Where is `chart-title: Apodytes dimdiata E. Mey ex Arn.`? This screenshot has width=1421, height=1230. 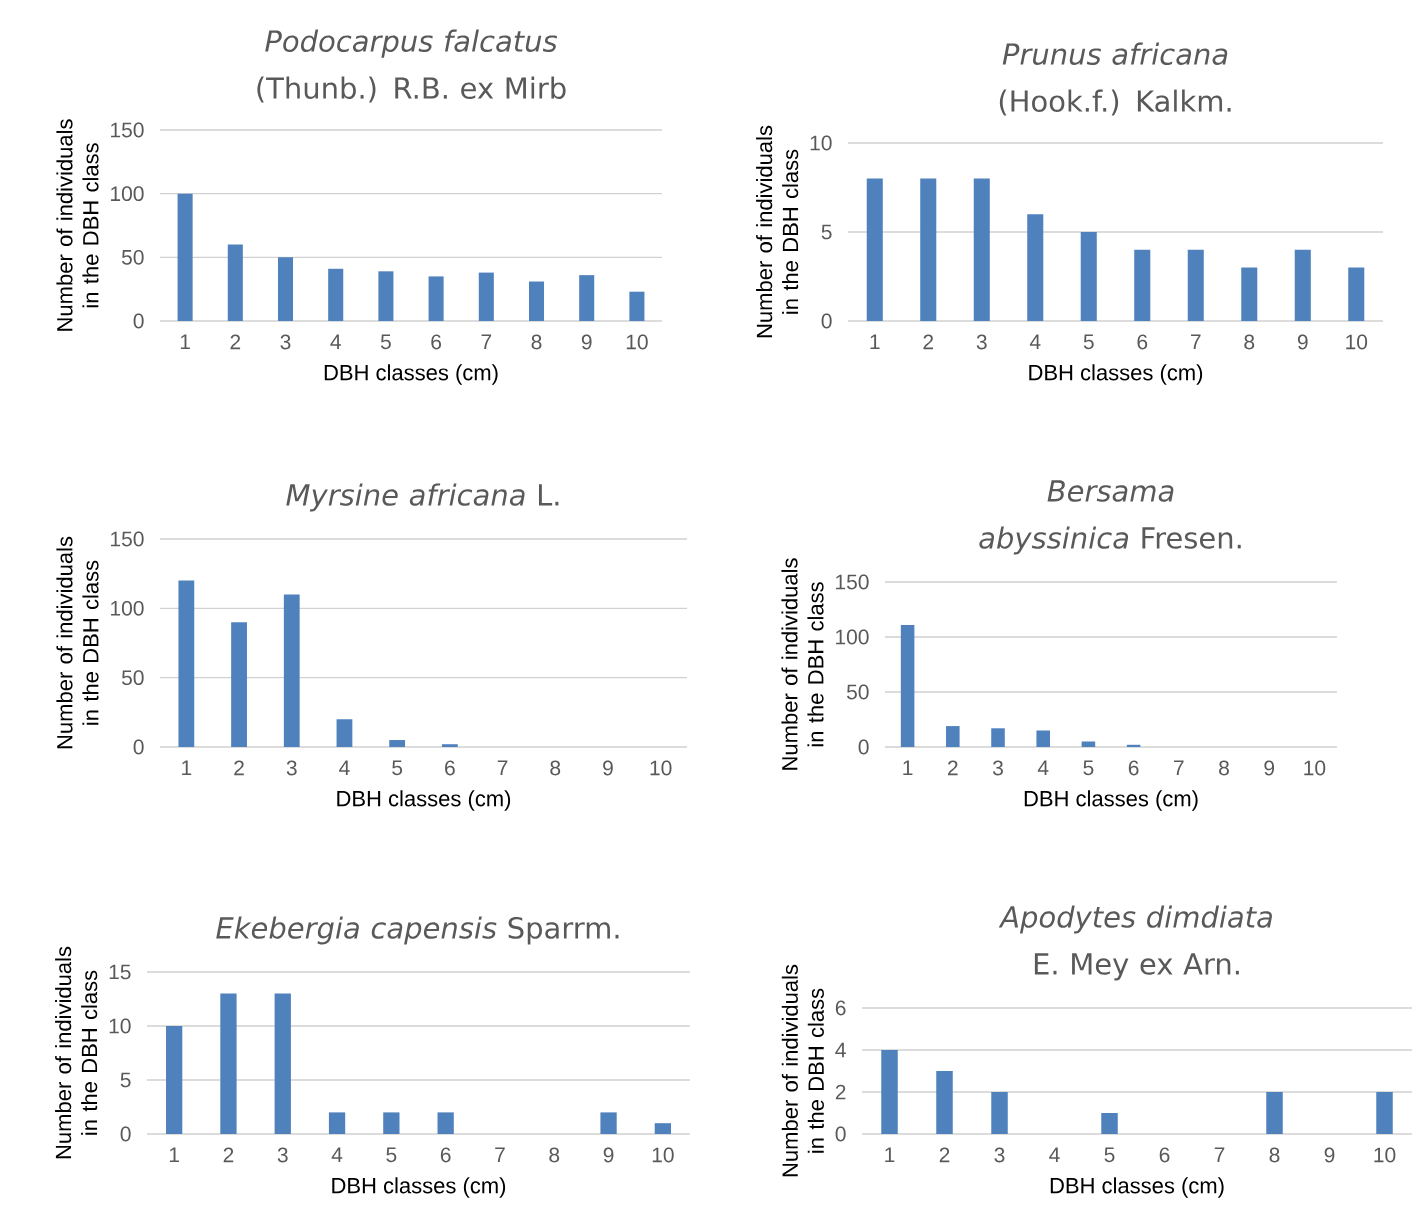 chart-title: Apodytes dimdiata E. Mey ex Arn. is located at coordinates (1135, 943).